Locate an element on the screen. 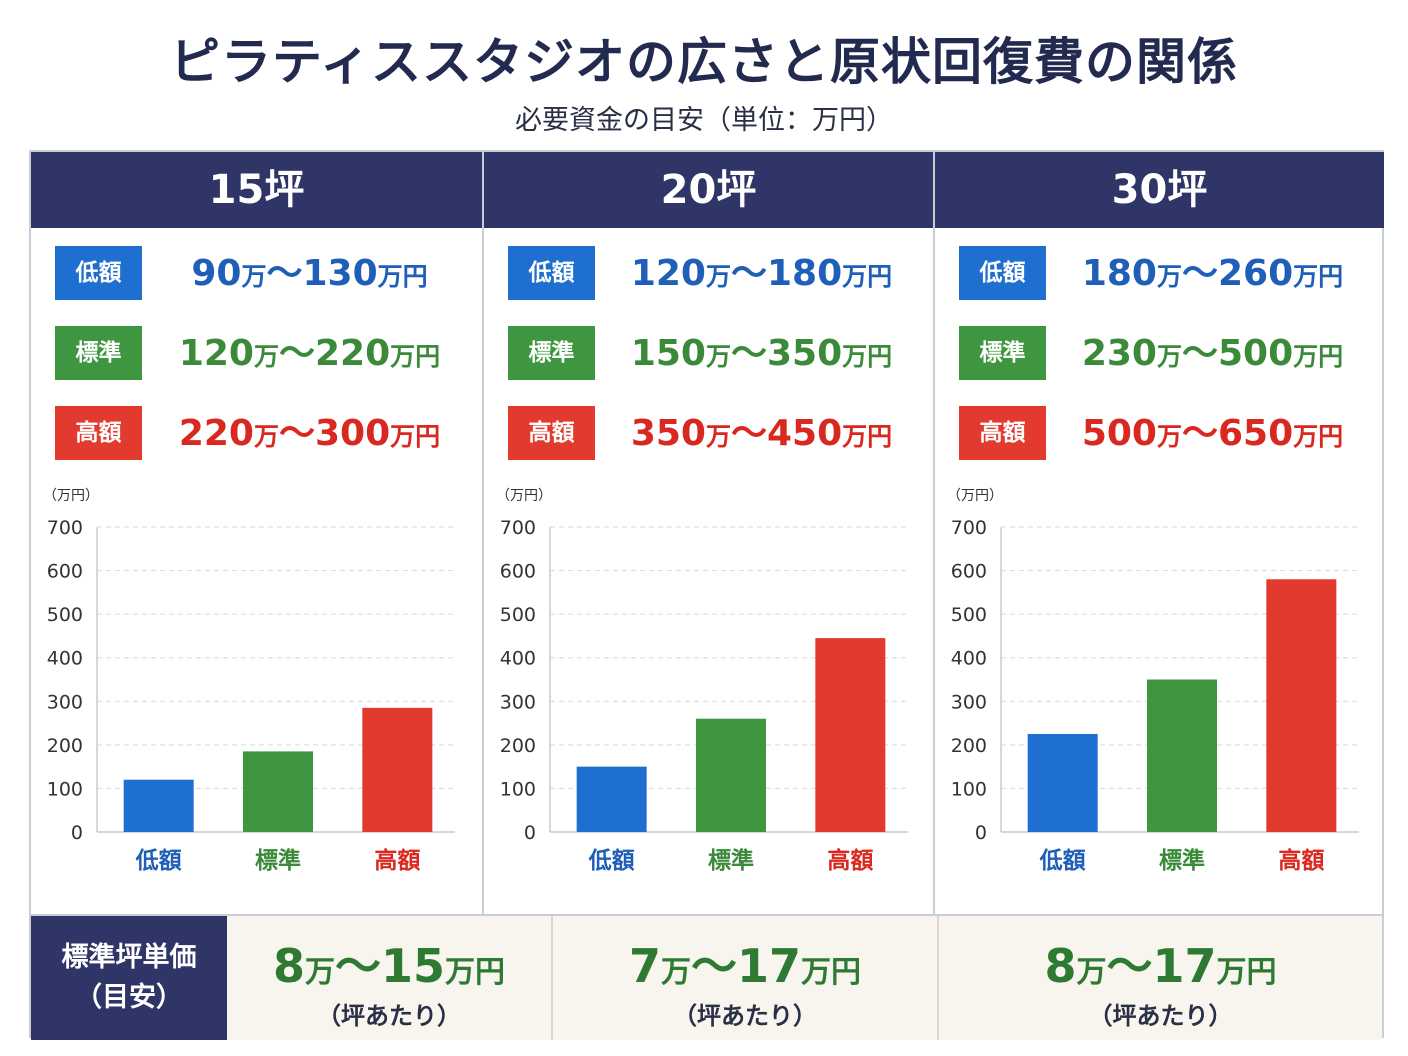  unit-price-to: 17 is located at coordinates (1184, 966).